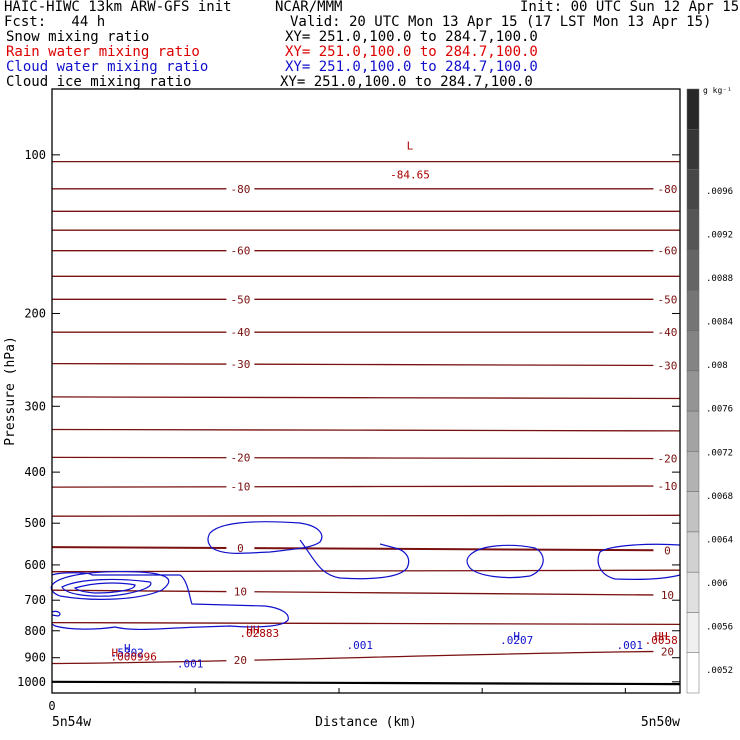 This screenshot has height=740, width=740. I want to click on colorbar-label: .0064, so click(719, 540).